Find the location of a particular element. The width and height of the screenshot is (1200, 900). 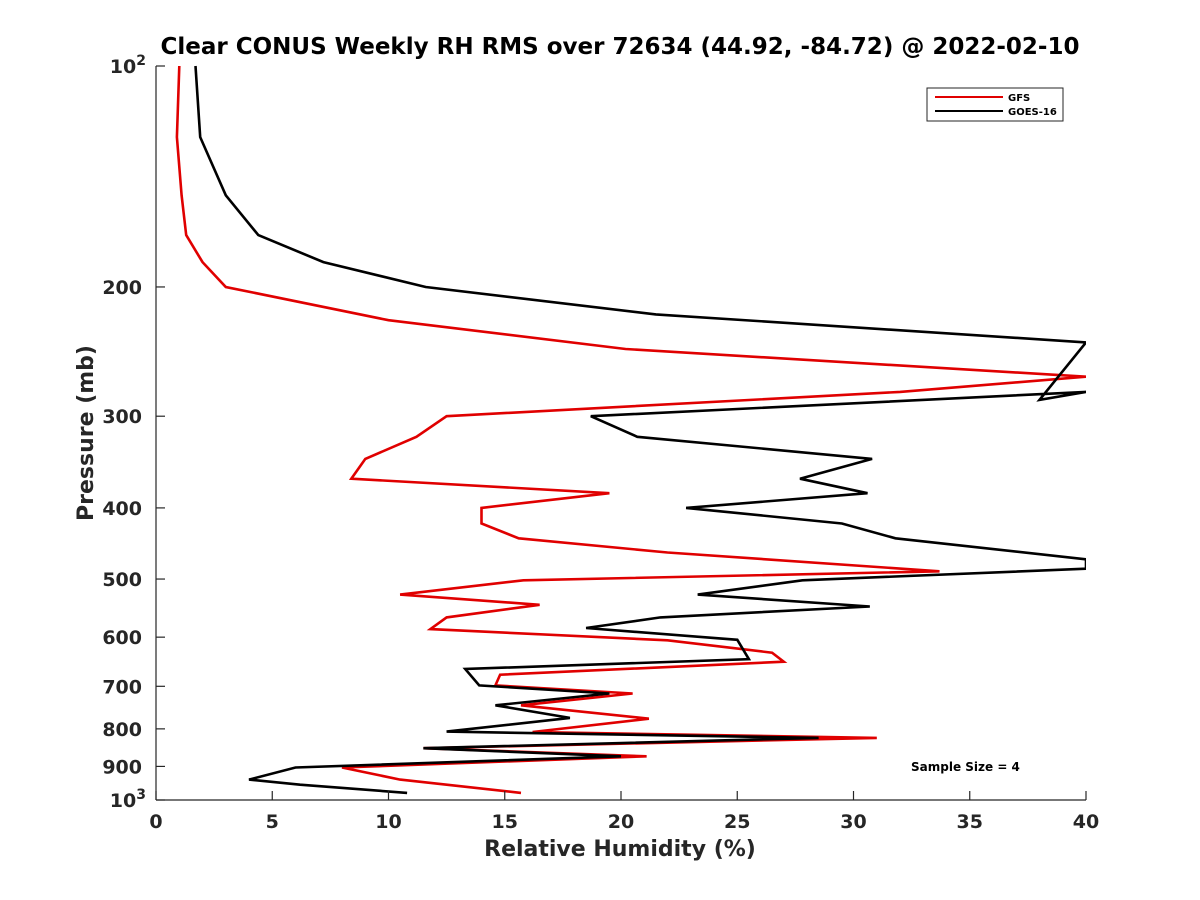

y-tick-label: 300 is located at coordinates (122, 417).